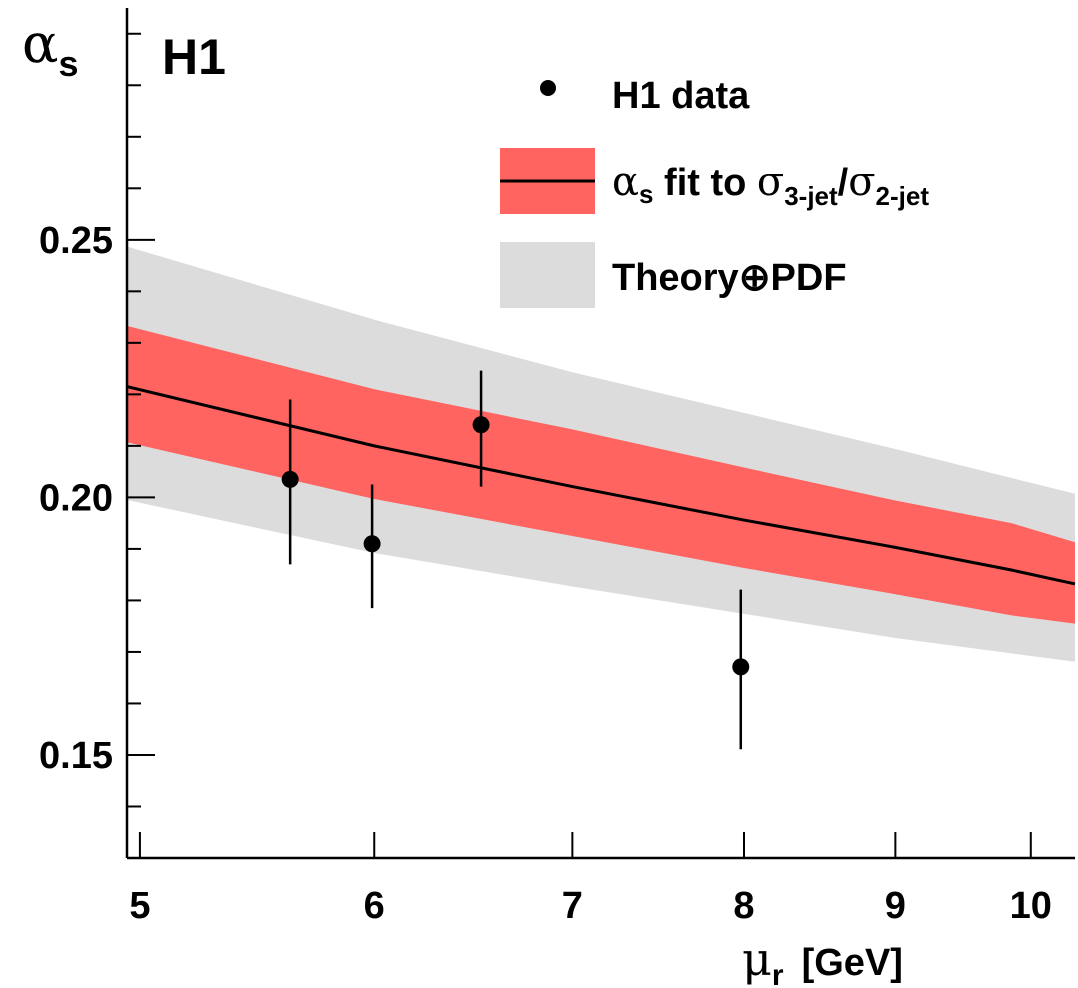 This screenshot has width=1078, height=988. Describe the element at coordinates (572, 906) in the screenshot. I see `x-tick-label: 7` at that location.